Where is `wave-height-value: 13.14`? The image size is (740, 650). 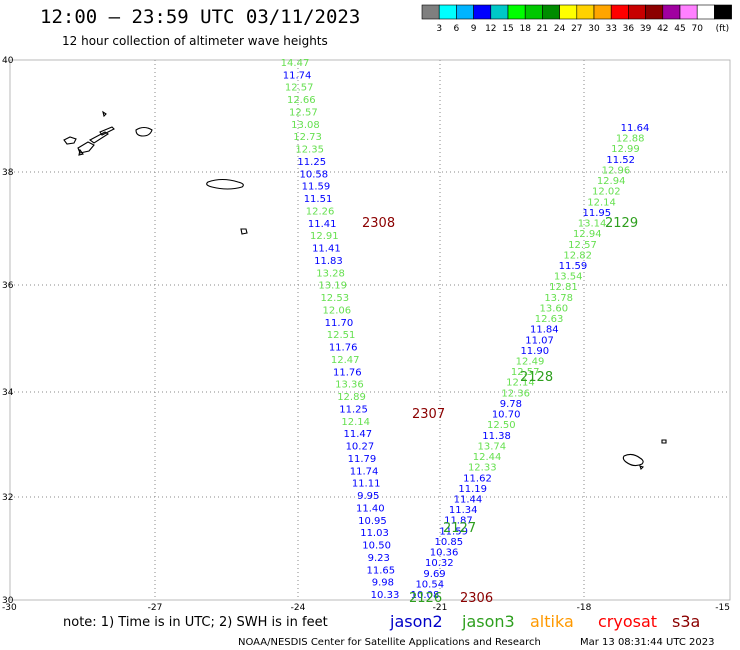 wave-height-value: 13.14 is located at coordinates (592, 224).